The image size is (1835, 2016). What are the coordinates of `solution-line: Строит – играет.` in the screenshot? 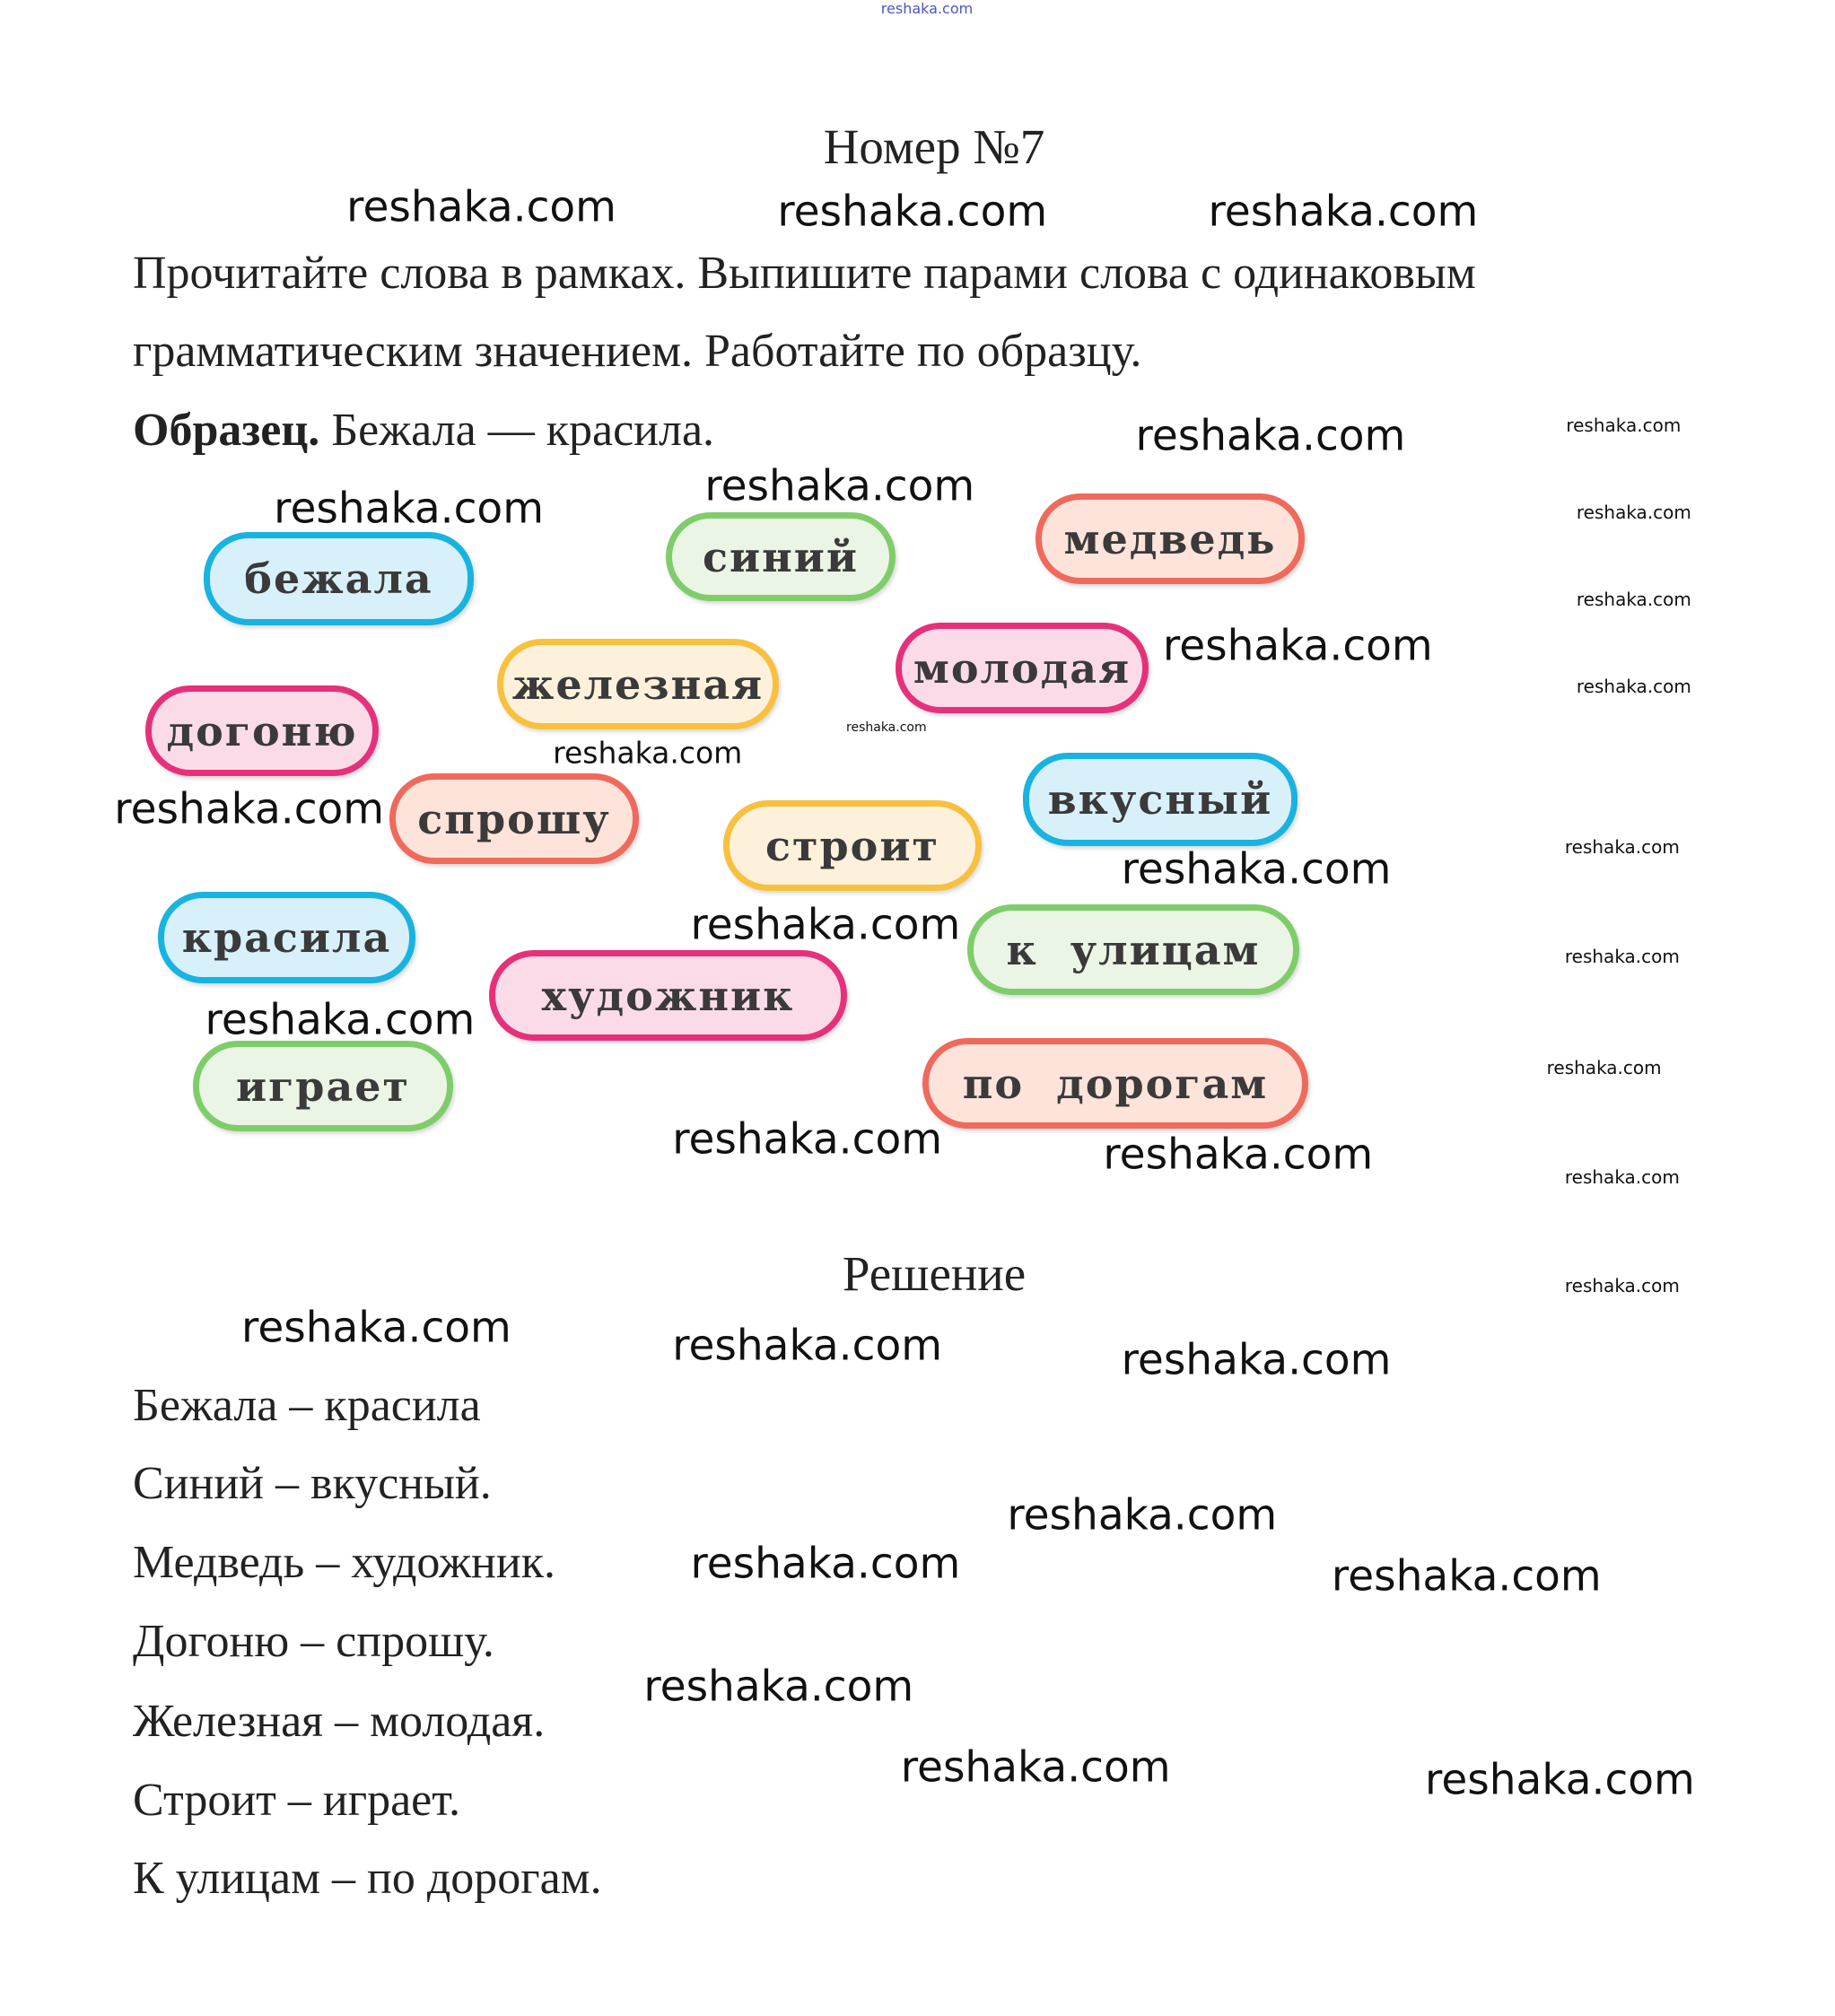 It's located at (297, 1800).